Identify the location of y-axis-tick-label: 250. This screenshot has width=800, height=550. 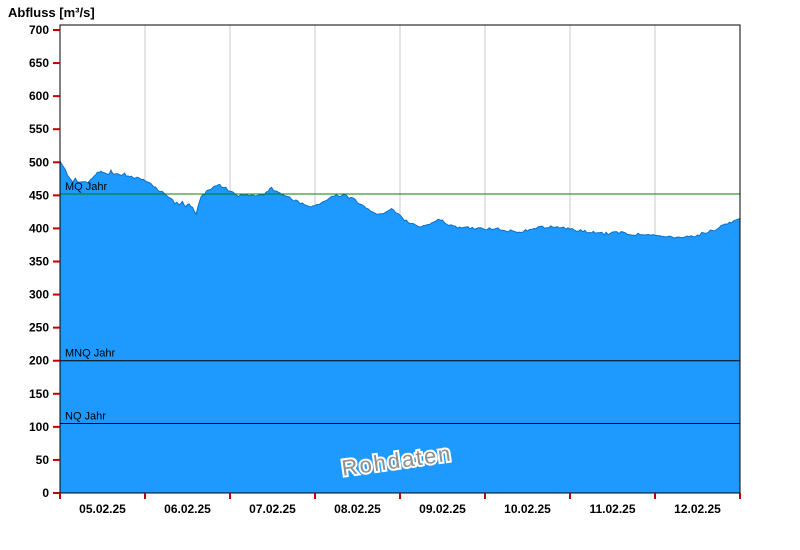
(39, 328).